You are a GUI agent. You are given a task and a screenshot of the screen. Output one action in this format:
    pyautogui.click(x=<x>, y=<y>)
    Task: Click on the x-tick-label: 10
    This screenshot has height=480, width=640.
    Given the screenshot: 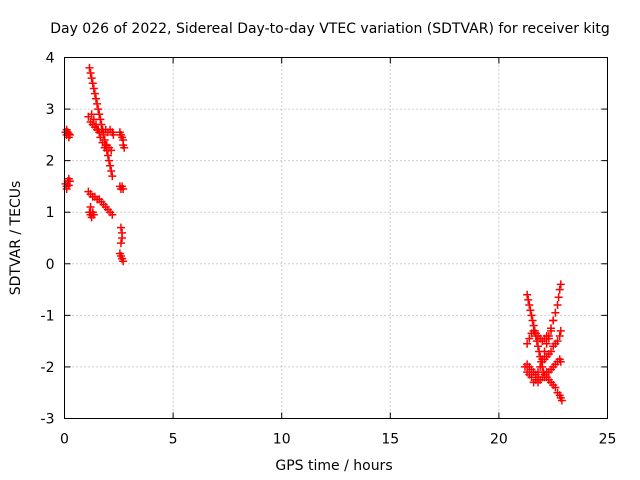 What is the action you would take?
    pyautogui.click(x=282, y=440)
    